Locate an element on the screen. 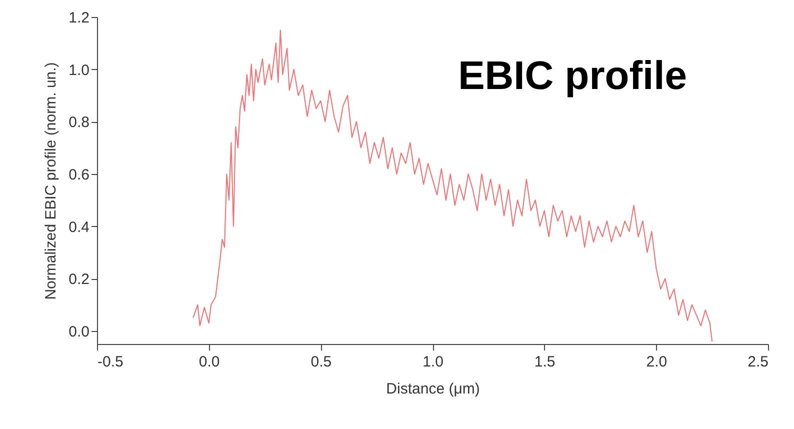 The image size is (794, 429). y-tick-label: 1.2 is located at coordinates (79, 18).